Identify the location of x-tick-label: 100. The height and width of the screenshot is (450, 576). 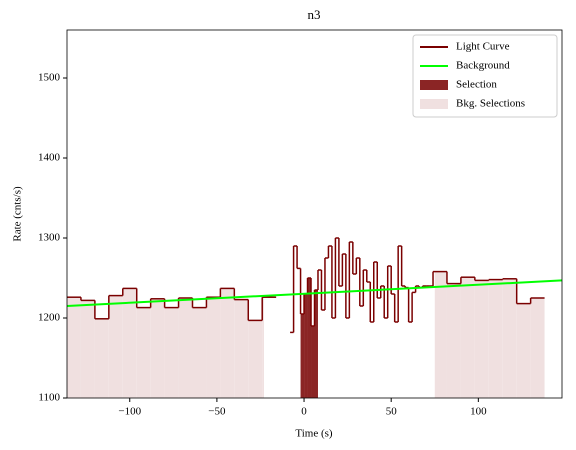
(478, 412).